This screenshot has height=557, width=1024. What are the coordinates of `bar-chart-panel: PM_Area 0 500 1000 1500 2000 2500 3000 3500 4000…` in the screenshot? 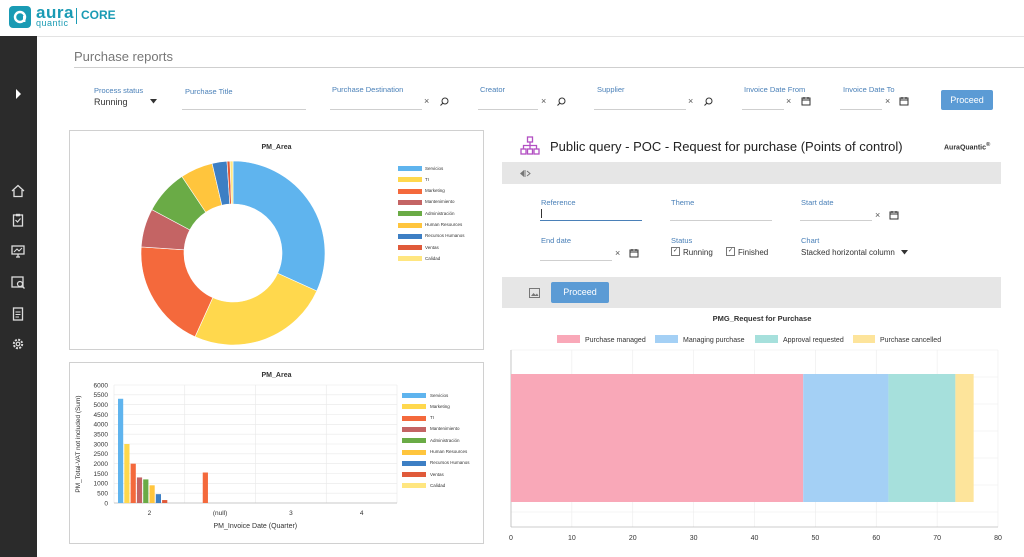 It's located at (276, 453).